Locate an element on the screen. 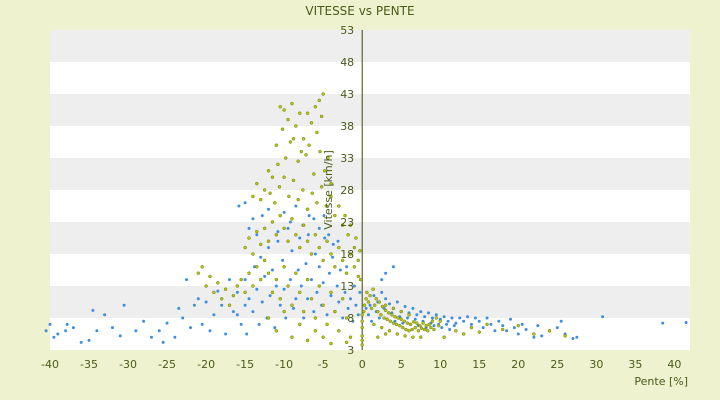 This screenshot has height=400, width=720. x-tick-label: 5 is located at coordinates (401, 364).